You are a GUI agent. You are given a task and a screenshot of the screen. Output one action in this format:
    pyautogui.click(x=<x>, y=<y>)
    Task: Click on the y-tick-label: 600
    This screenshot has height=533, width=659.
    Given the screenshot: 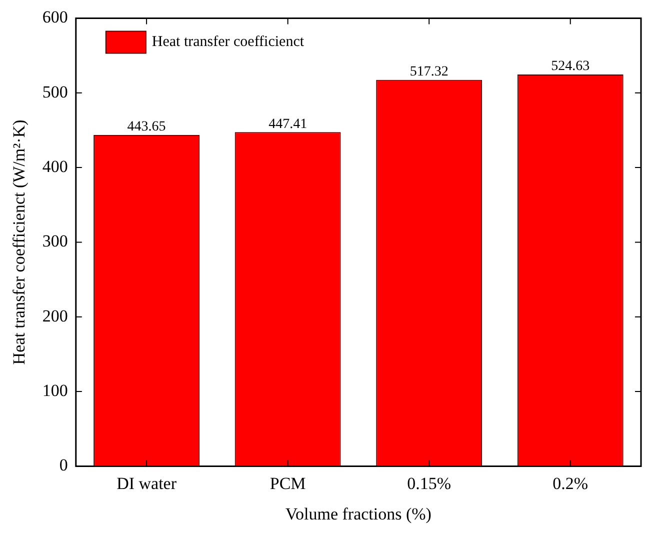 What is the action you would take?
    pyautogui.click(x=55, y=17)
    